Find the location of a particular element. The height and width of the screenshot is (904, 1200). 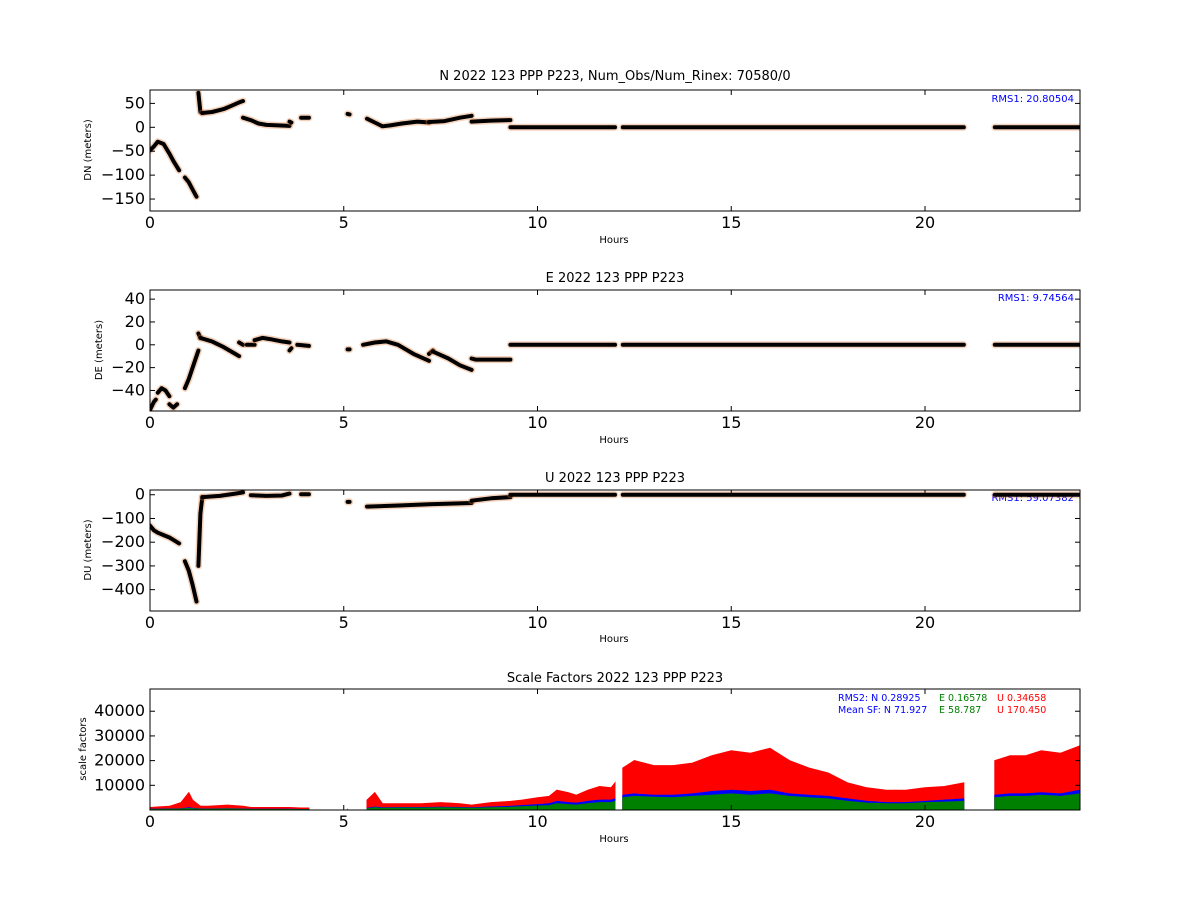

y-axis-label: DU (meters) is located at coordinates (88, 549).